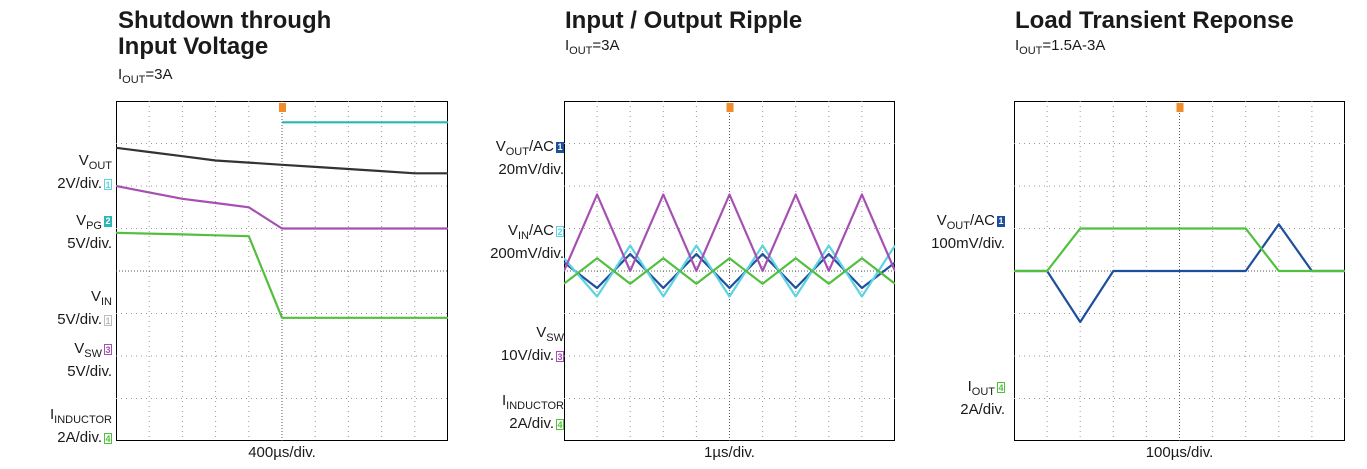  I want to click on trace-vsw-10v-div-, so click(729, 233).